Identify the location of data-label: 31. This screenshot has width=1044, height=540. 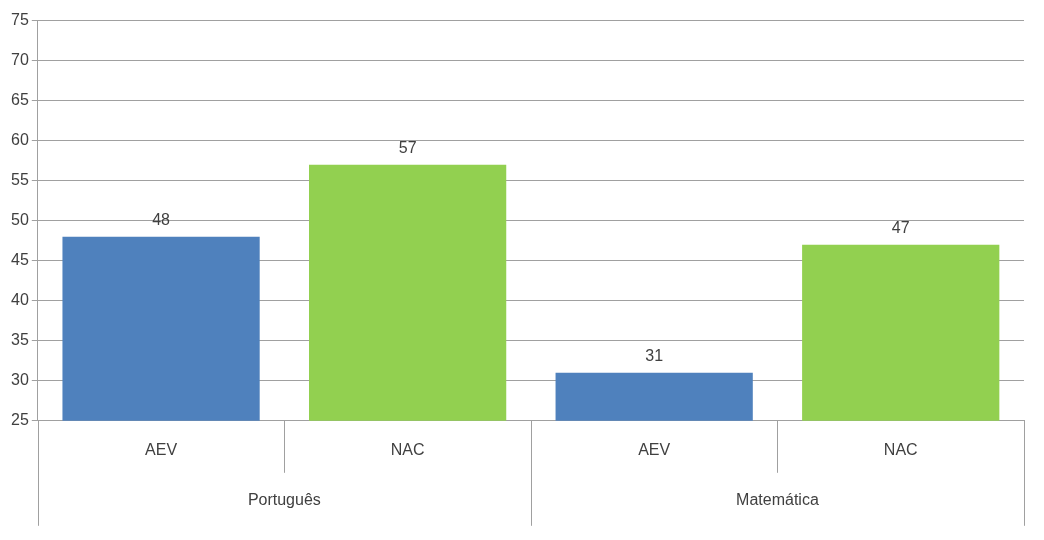
(654, 356).